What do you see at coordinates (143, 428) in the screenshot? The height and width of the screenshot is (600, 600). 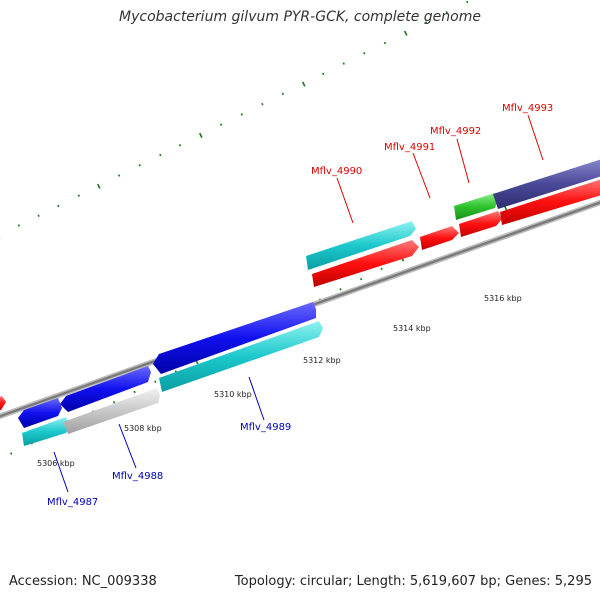 I see `scale-label-5308: 5308 kbp` at bounding box center [143, 428].